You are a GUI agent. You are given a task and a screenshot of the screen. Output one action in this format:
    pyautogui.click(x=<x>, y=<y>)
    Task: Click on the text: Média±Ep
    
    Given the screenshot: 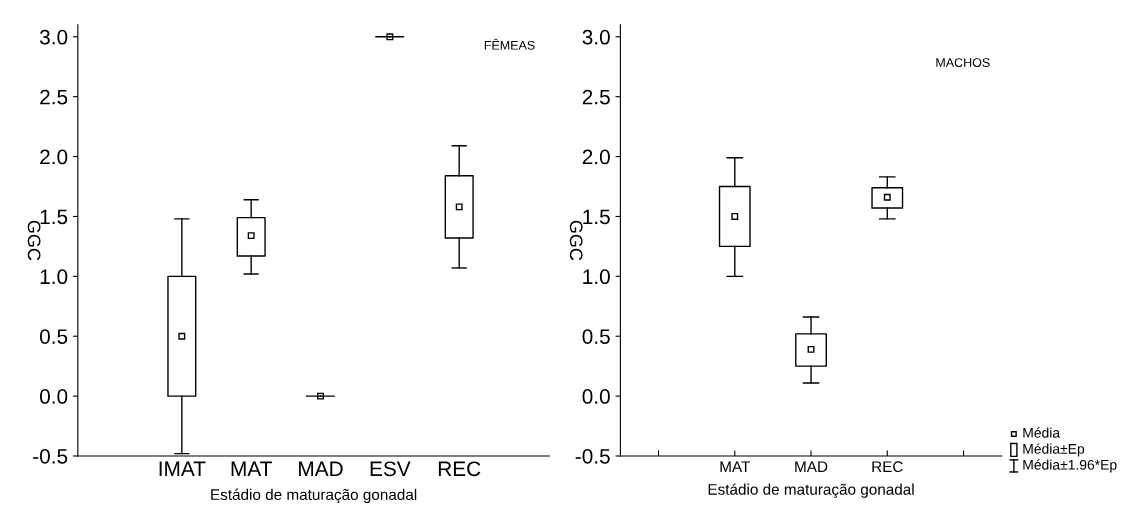 What is the action you would take?
    pyautogui.click(x=1054, y=450)
    